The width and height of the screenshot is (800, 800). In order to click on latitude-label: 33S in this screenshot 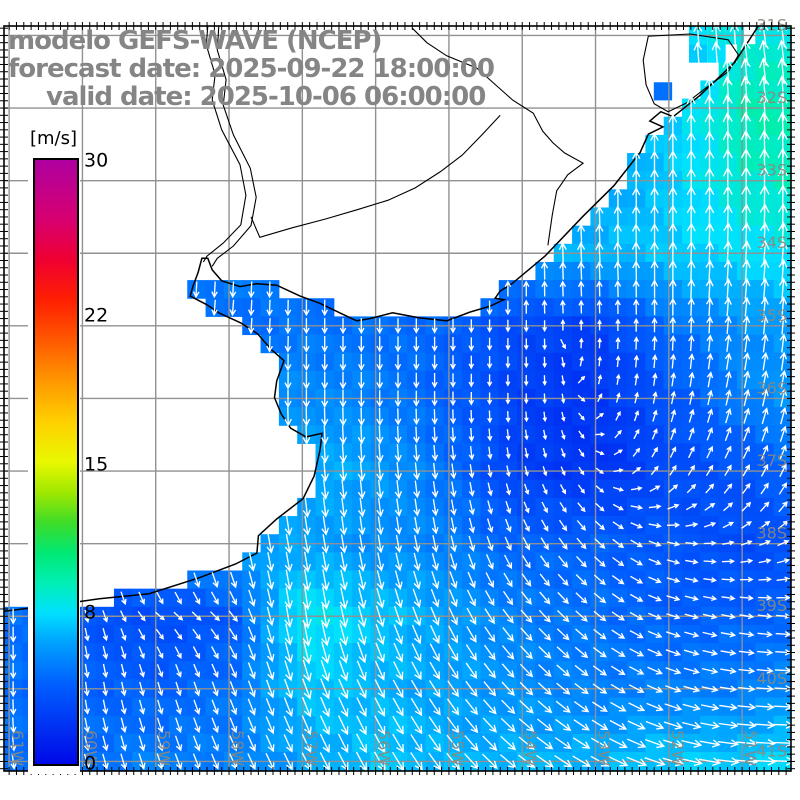, I will do `click(771, 170)`.